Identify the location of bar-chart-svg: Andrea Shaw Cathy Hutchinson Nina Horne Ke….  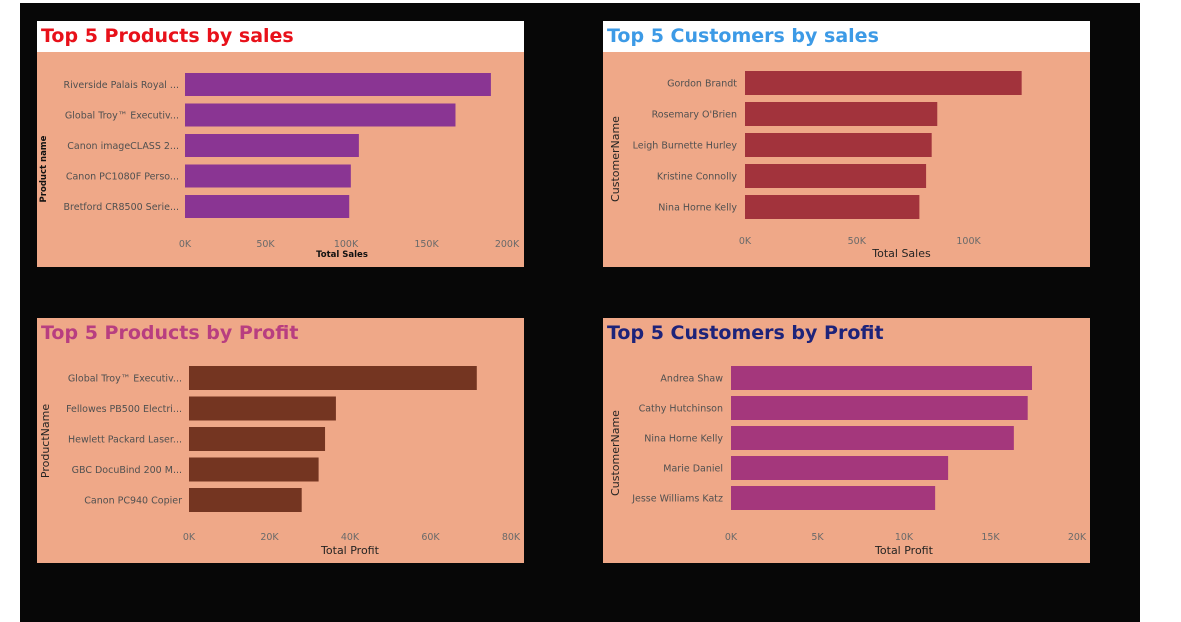
(848, 461).